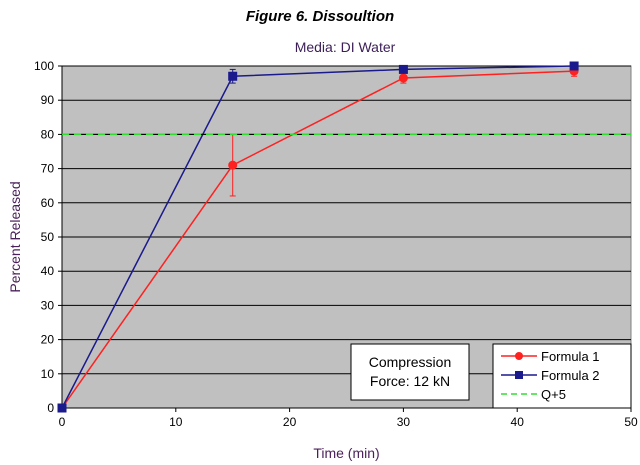 The width and height of the screenshot is (640, 465). I want to click on y-tick-label-50: 50, so click(48, 237).